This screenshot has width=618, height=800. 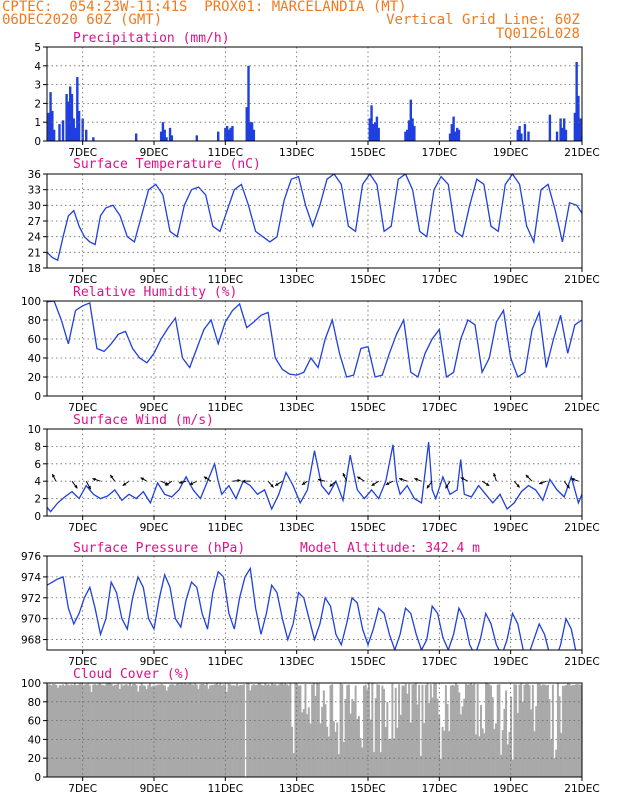 I want to click on panel-title: Surface Temperature (nC), so click(x=167, y=164).